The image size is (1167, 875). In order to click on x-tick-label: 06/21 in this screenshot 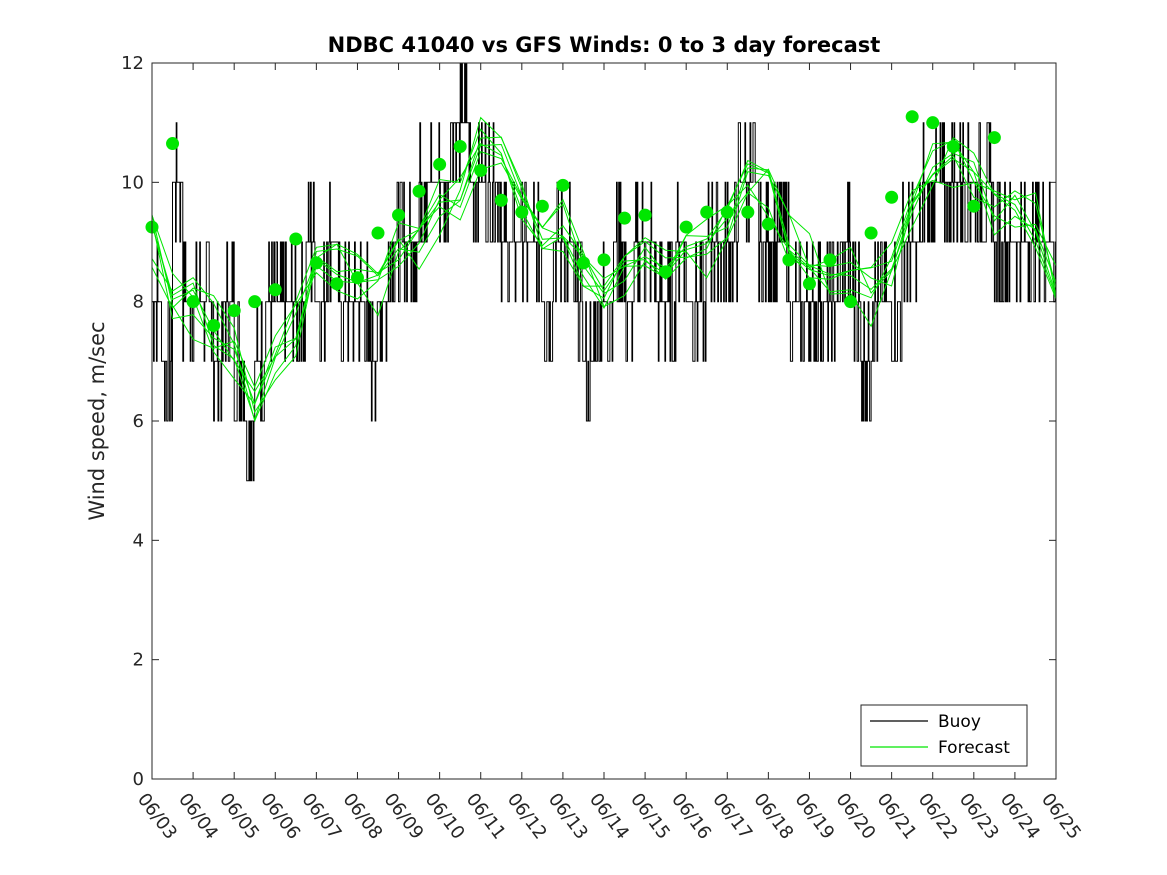, I will do `click(897, 816)`.